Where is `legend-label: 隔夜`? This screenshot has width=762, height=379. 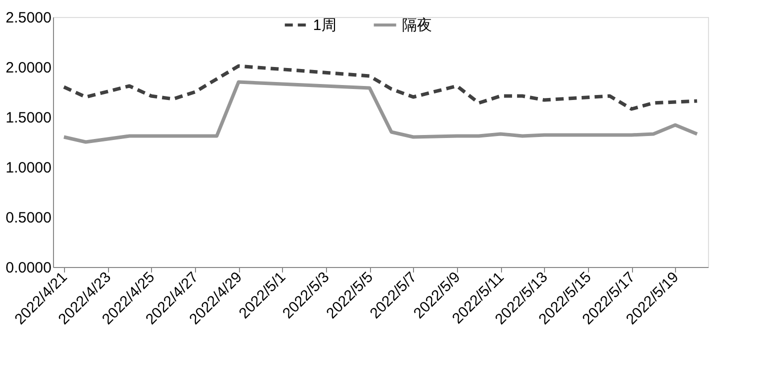
legend-label: 隔夜 is located at coordinates (417, 25).